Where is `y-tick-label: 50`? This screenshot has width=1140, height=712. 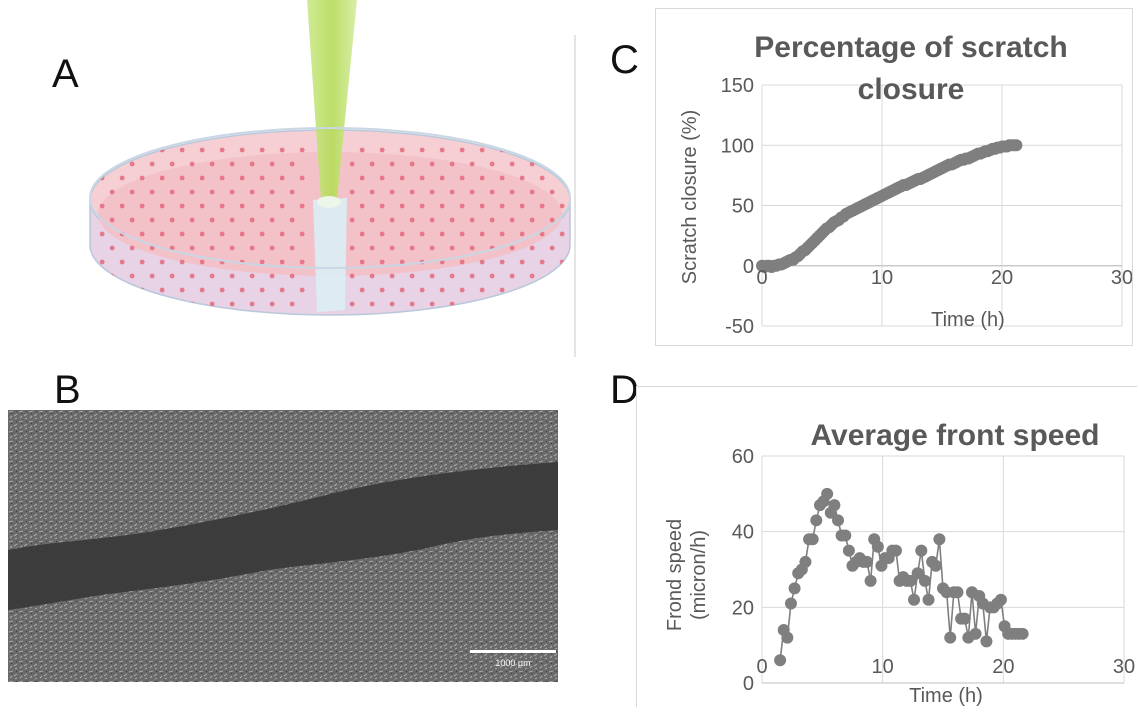
y-tick-label: 50 is located at coordinates (743, 207).